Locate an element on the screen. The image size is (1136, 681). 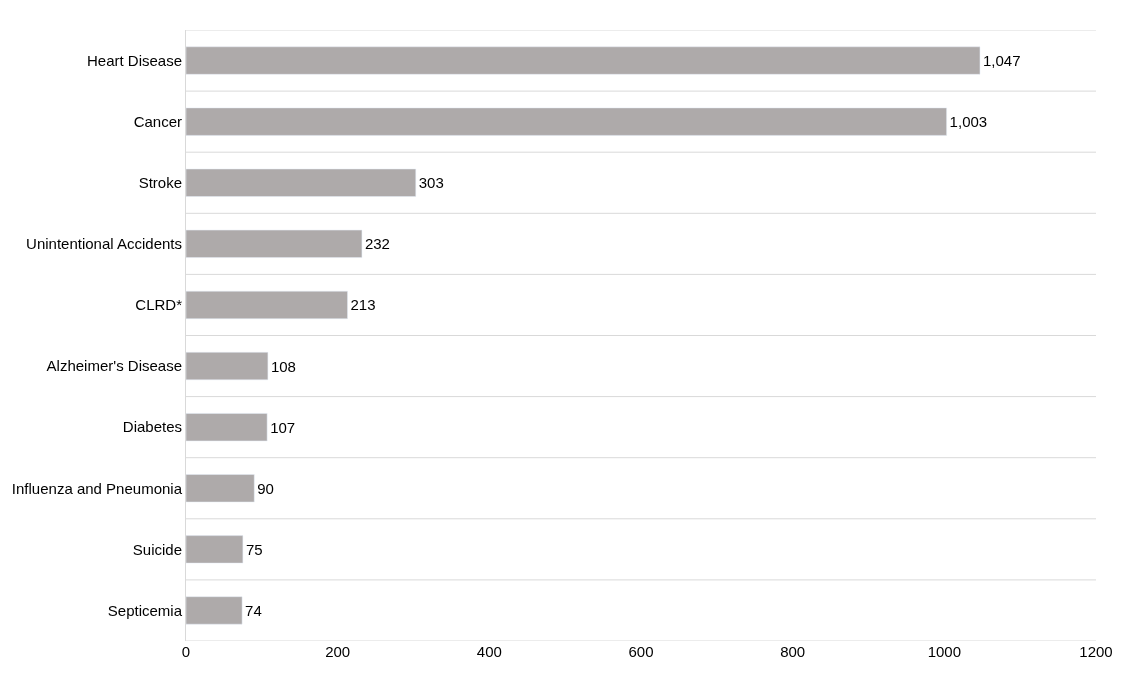
data-label: 108 is located at coordinates (283, 366).